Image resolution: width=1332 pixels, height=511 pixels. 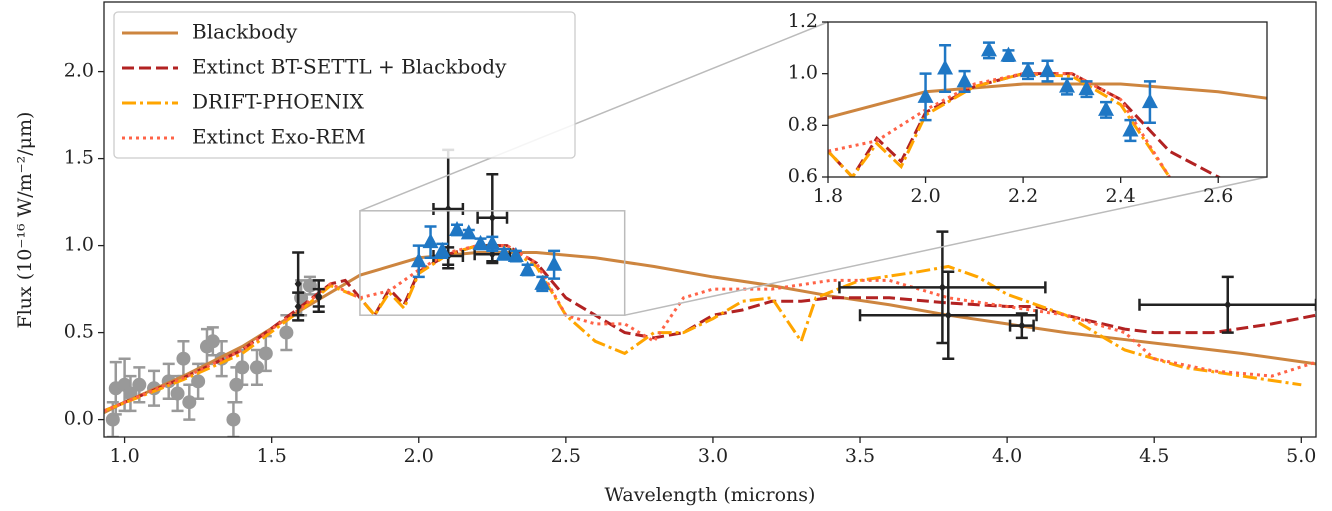 I want to click on y-tick-label: 2.0, so click(x=79, y=71).